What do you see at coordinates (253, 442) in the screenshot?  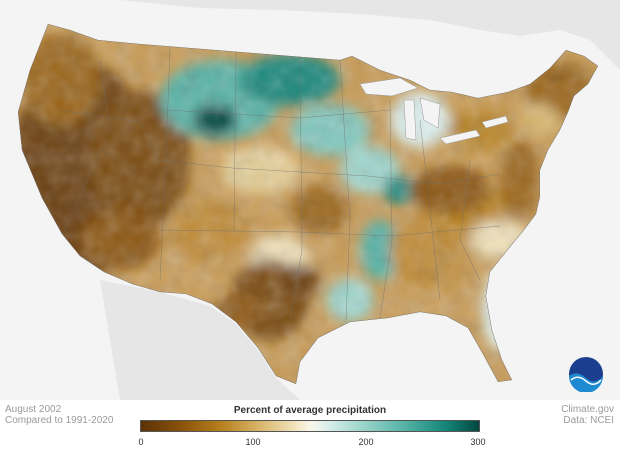 I see `legend-tick-100: 100` at bounding box center [253, 442].